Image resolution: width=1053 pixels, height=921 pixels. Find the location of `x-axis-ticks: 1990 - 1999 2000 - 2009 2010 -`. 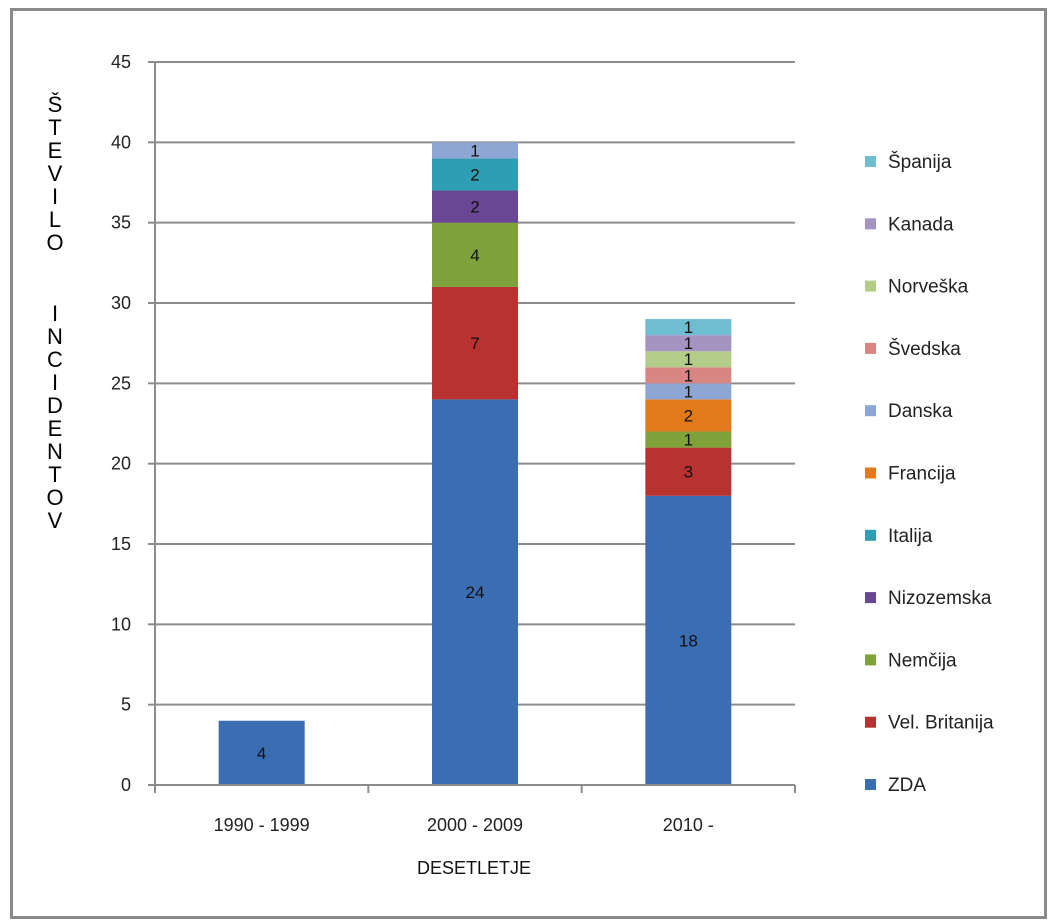

x-axis-ticks: 1990 - 1999 2000 - 2009 2010 - is located at coordinates (475, 810).